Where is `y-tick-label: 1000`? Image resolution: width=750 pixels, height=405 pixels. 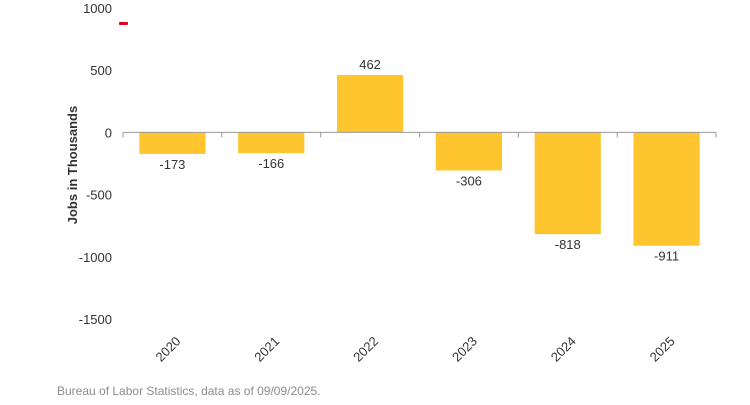 y-tick-label: 1000 is located at coordinates (97, 8).